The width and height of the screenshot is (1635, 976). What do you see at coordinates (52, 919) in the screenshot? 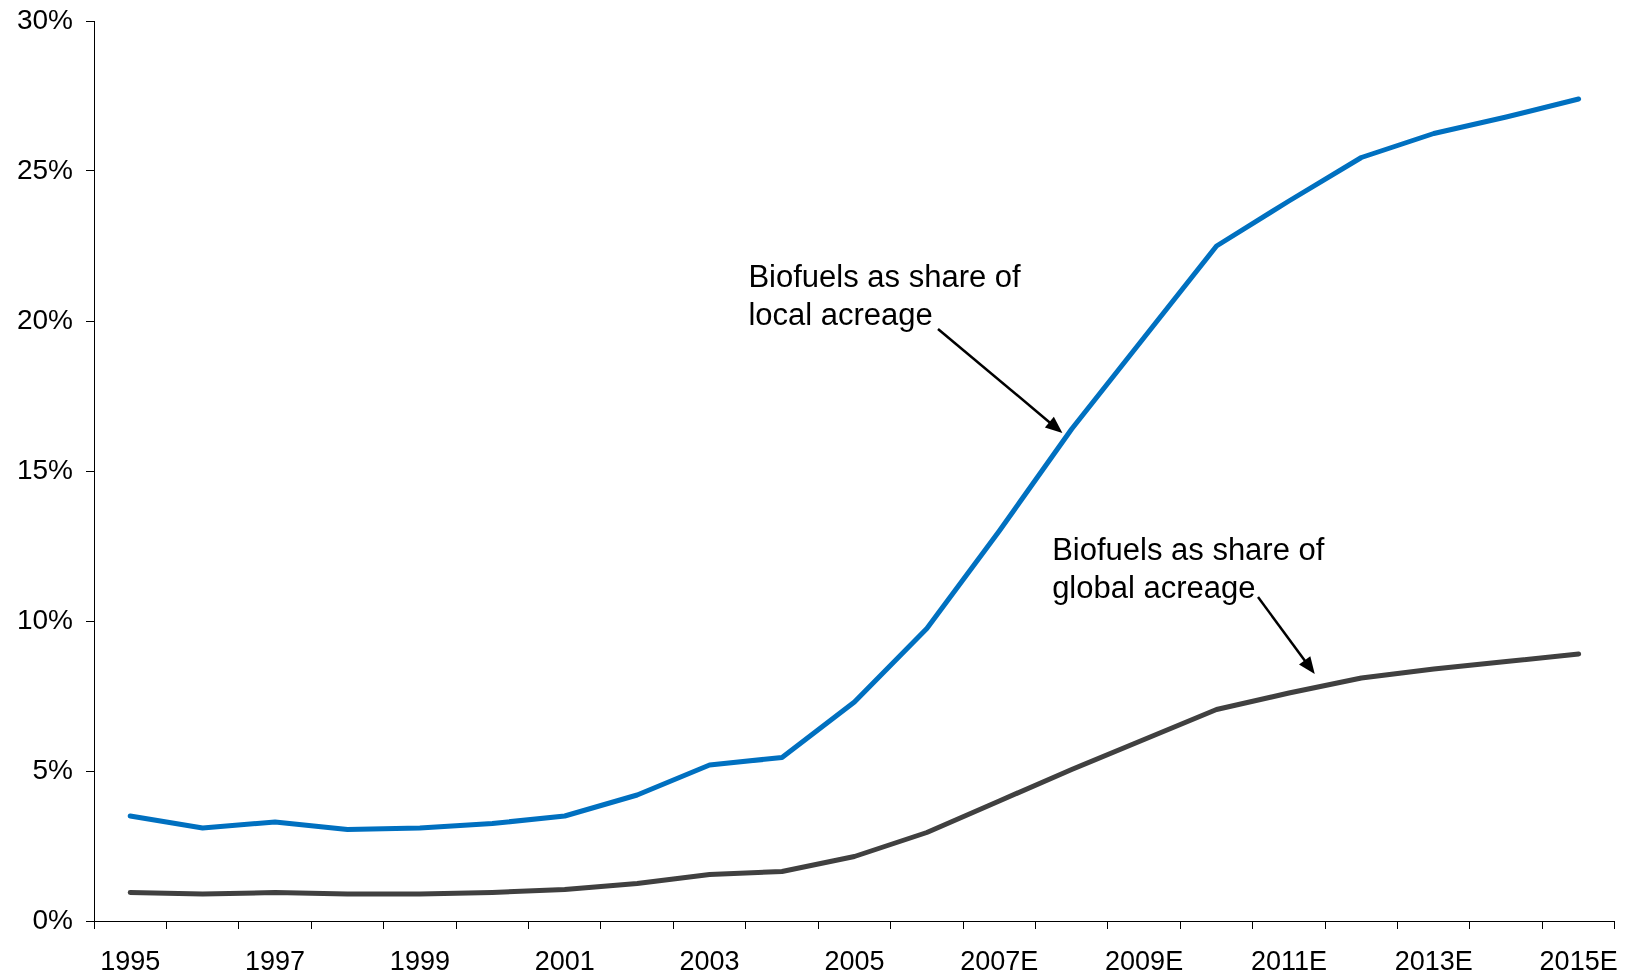
I see `y-tick-label: 0%` at bounding box center [52, 919].